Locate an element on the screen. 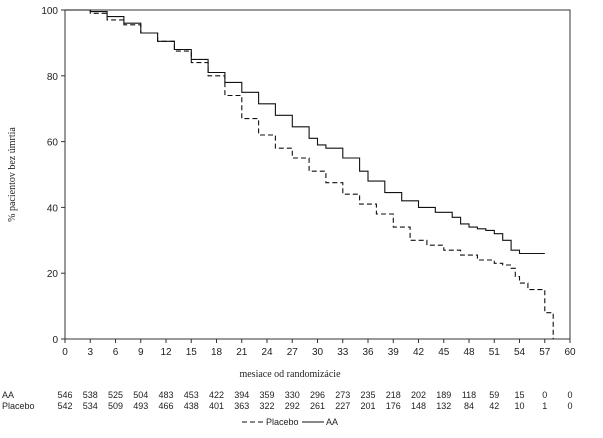 The height and width of the screenshot is (438, 603). x-tick-label: 6 is located at coordinates (116, 352).